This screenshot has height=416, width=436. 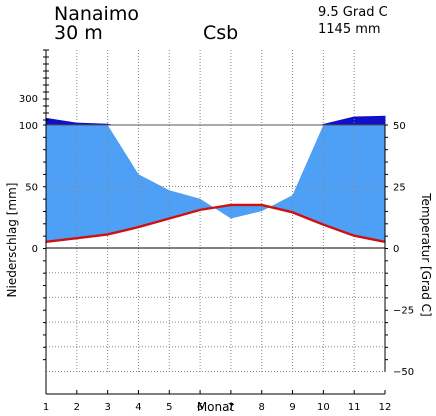 What do you see at coordinates (35, 249) in the screenshot?
I see `left-tick-label: 0` at bounding box center [35, 249].